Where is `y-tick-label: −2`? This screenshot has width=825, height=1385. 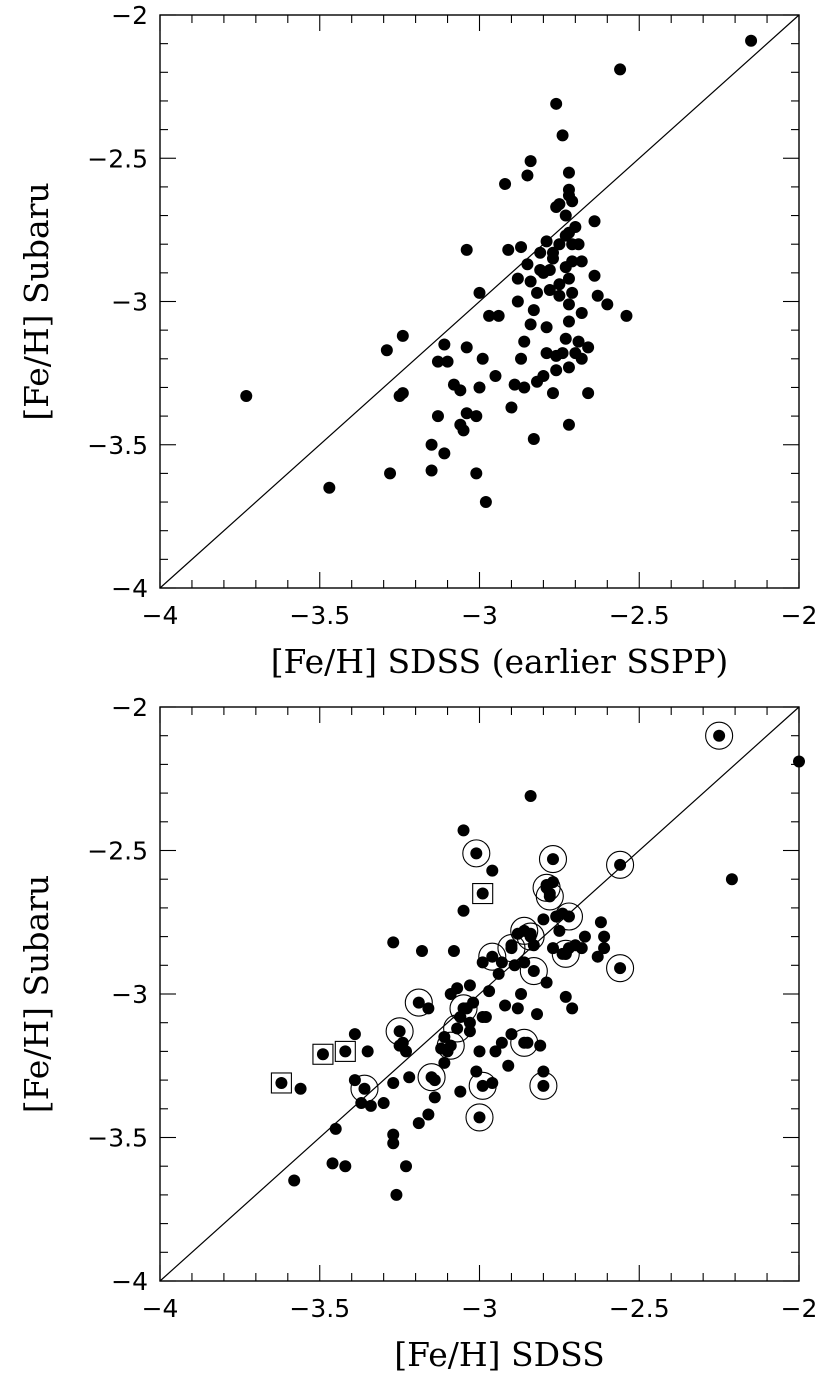
y-tick-label: −2 is located at coordinates (129, 707).